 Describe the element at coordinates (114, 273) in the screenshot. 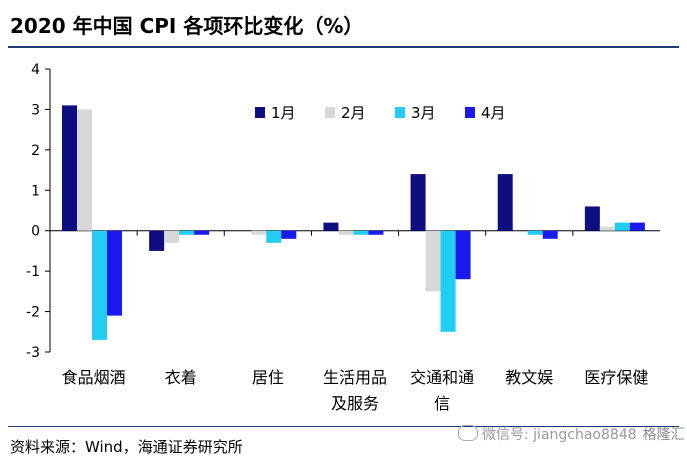

I see `bar-4月-0` at that location.